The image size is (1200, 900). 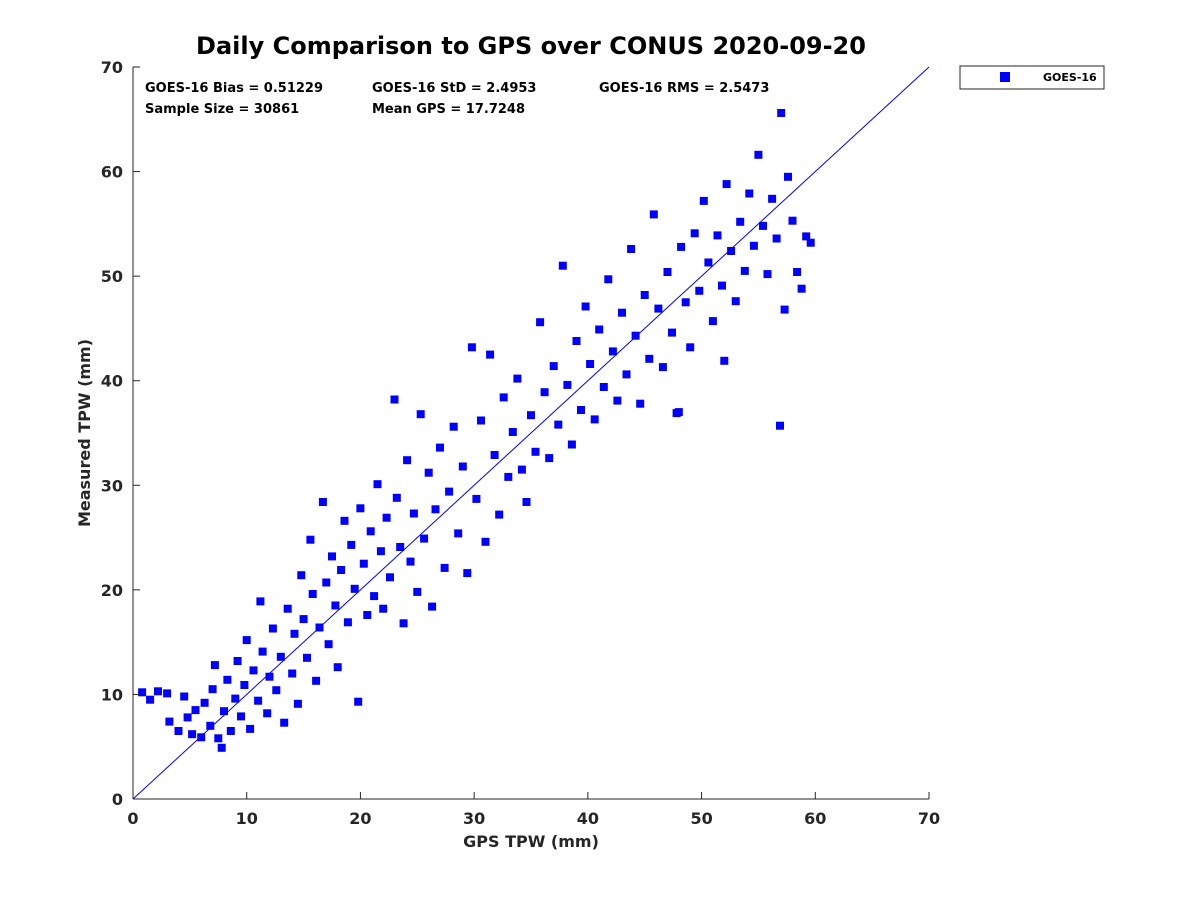 I want to click on x-tick-label: 10, so click(x=247, y=818).